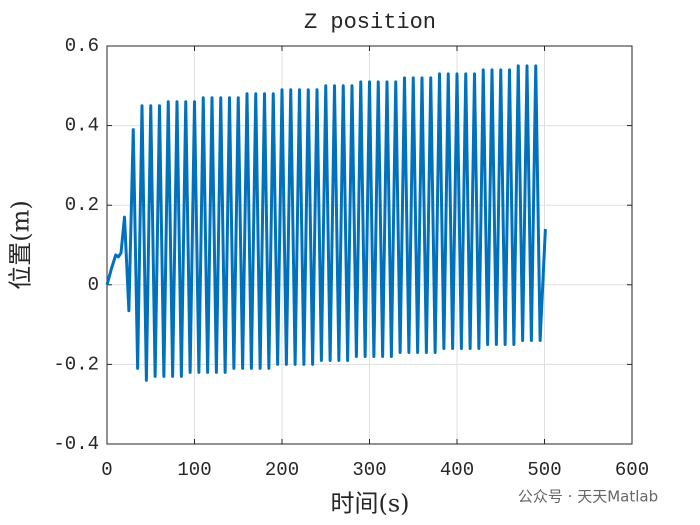  Describe the element at coordinates (106, 470) in the screenshot. I see `x-tick-label: 0` at that location.